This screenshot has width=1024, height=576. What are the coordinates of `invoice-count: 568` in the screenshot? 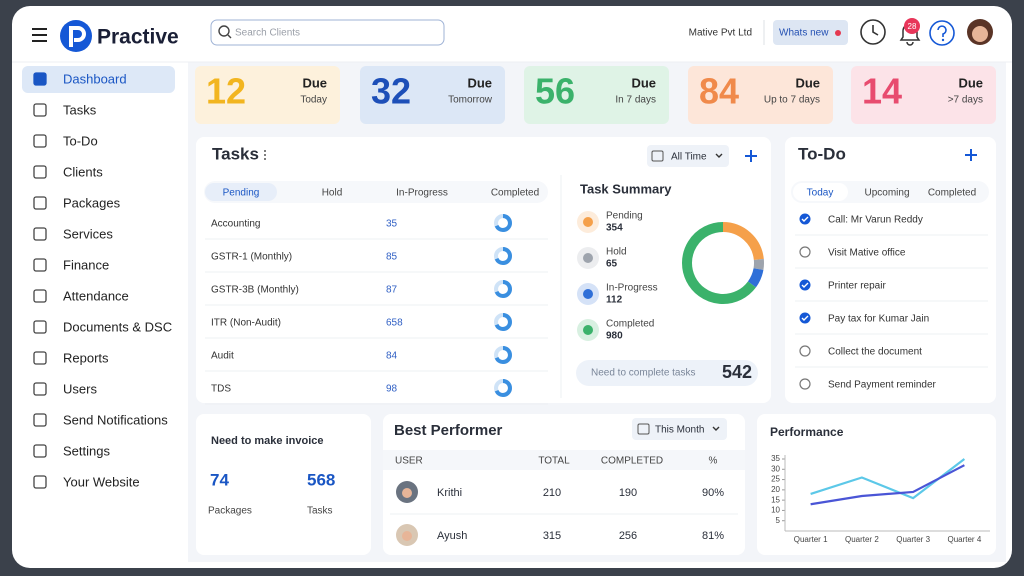 It's located at (321, 479).